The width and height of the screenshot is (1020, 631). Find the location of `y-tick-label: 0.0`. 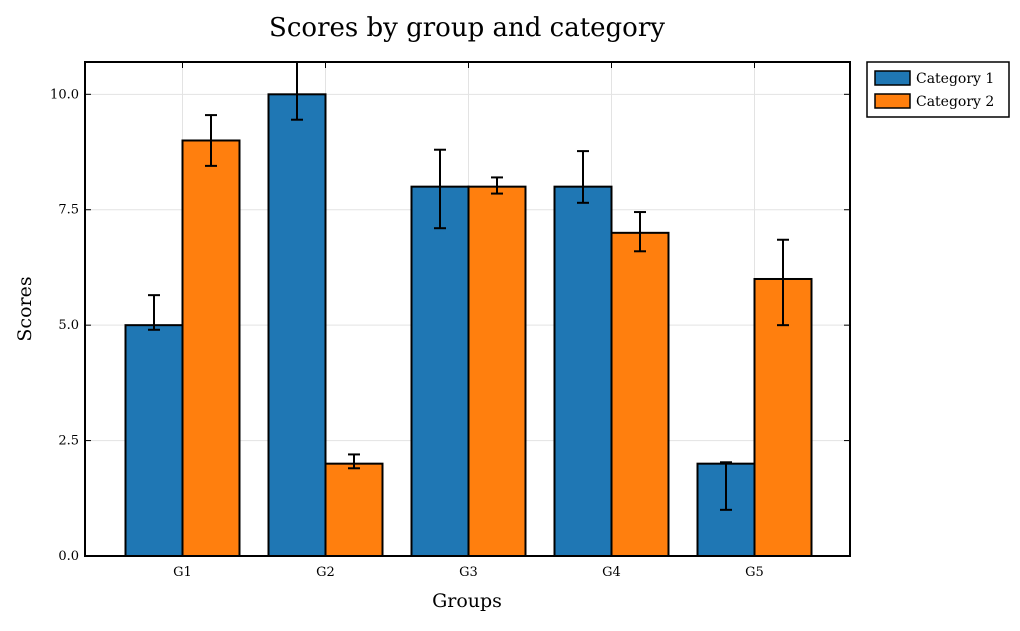

y-tick-label: 0.0 is located at coordinates (68, 556).